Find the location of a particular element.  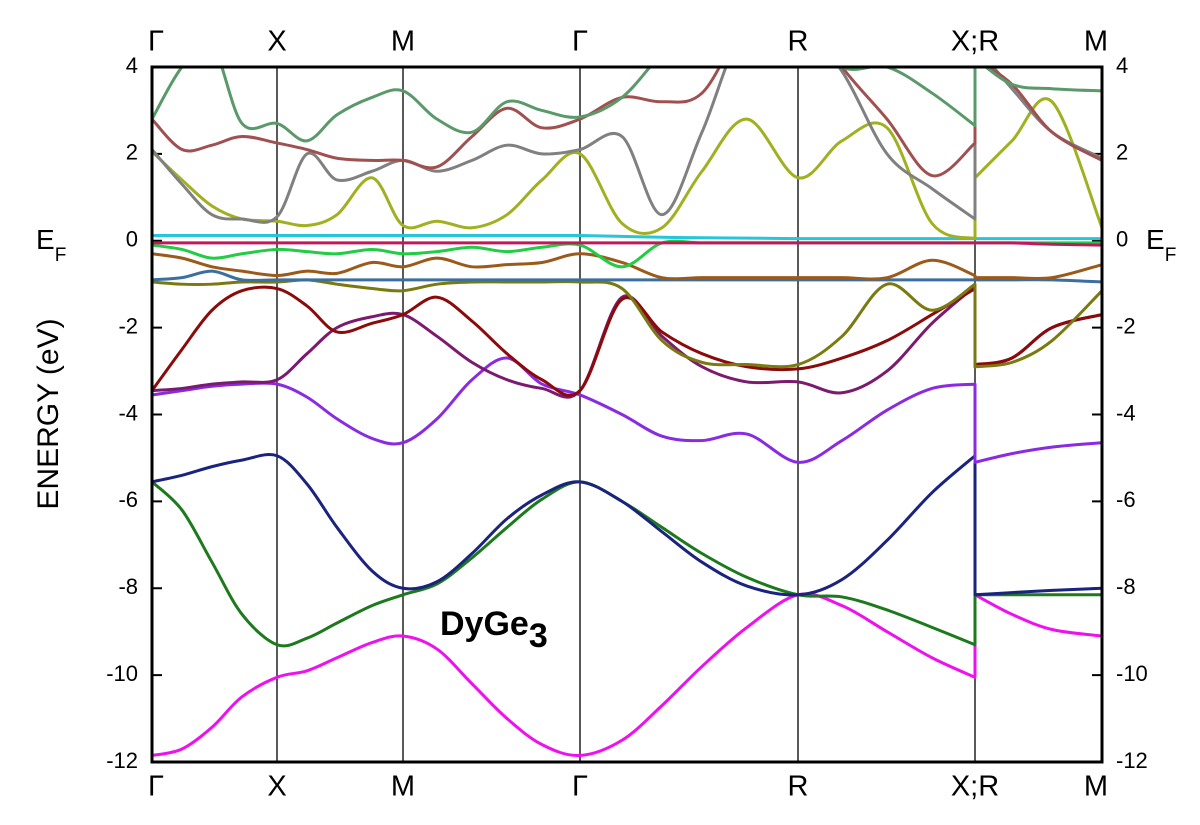

x-tick-label: R is located at coordinates (798, 787).